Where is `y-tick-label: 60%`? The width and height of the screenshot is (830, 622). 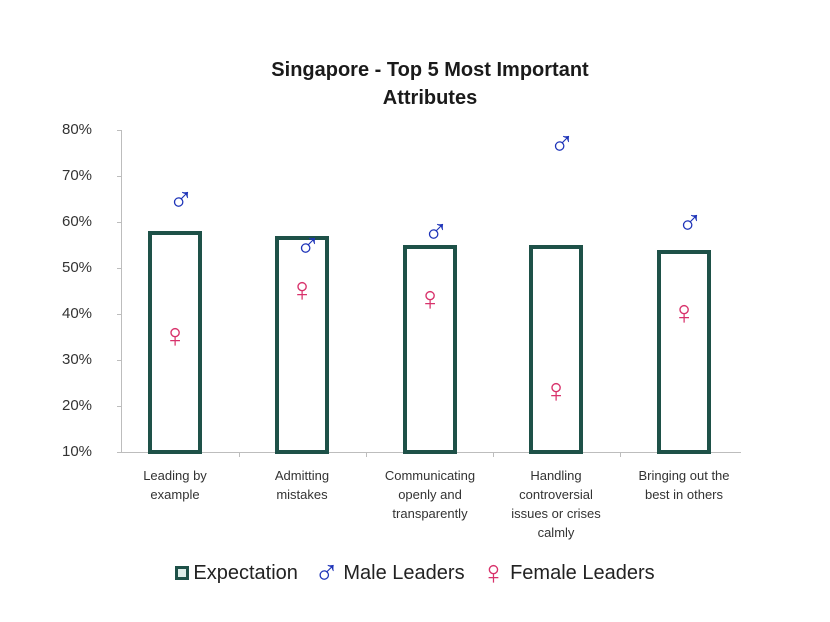
y-tick-label: 60% is located at coordinates (77, 221).